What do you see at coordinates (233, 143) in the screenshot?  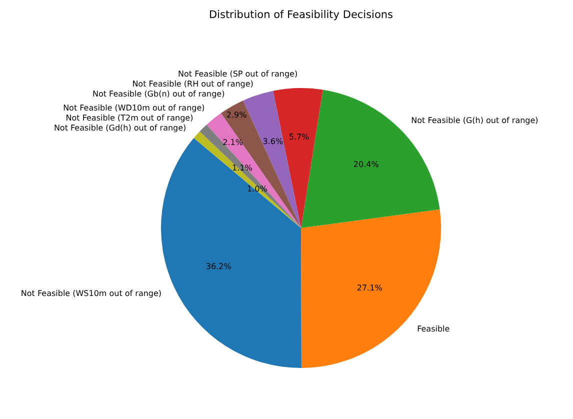 I see `data-label: 2.1%` at bounding box center [233, 143].